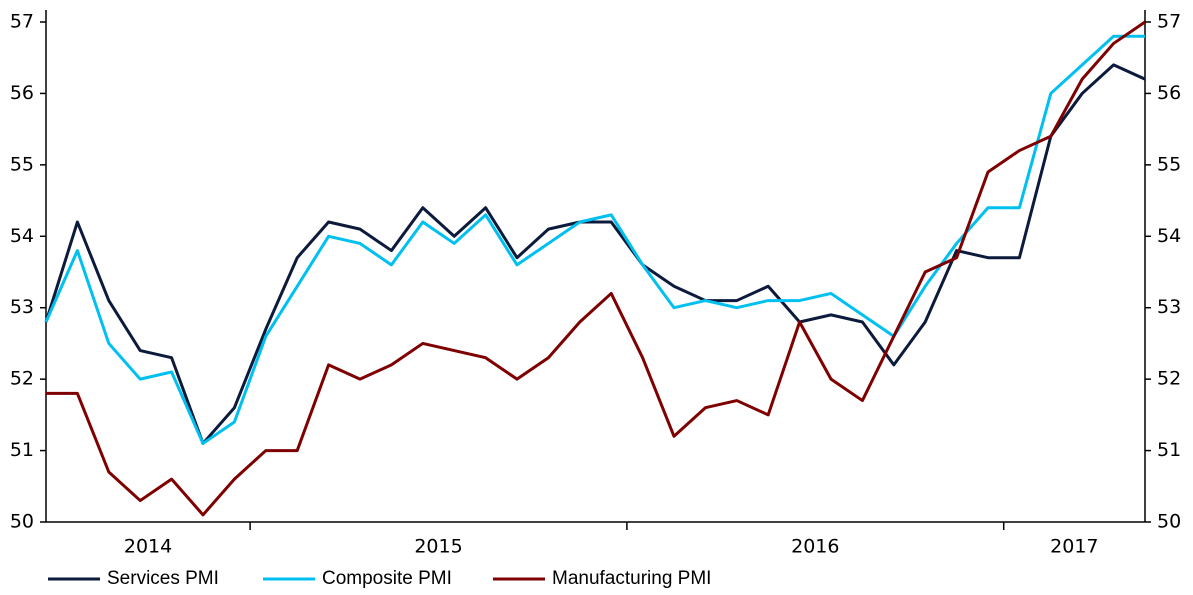  What do you see at coordinates (22, 450) in the screenshot?
I see `y-tick-label: 51` at bounding box center [22, 450].